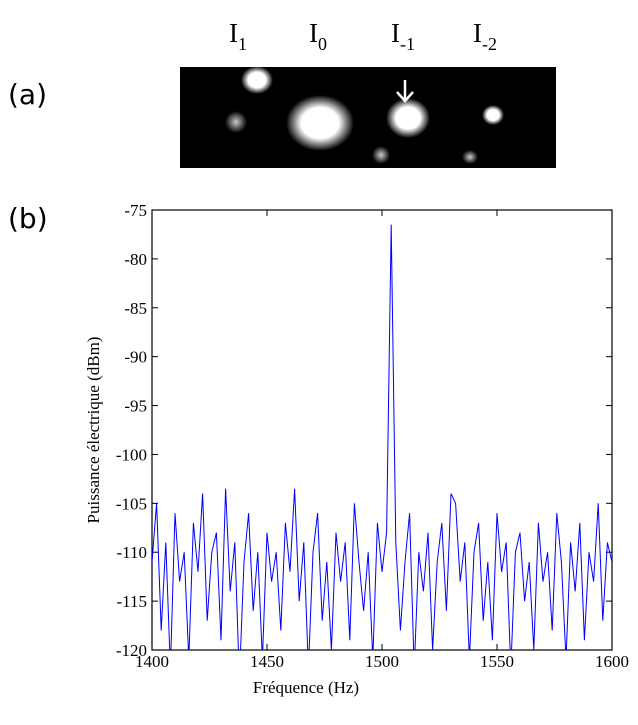 Image resolution: width=638 pixels, height=725 pixels. I want to click on y-tick-label: -95, so click(135, 406).